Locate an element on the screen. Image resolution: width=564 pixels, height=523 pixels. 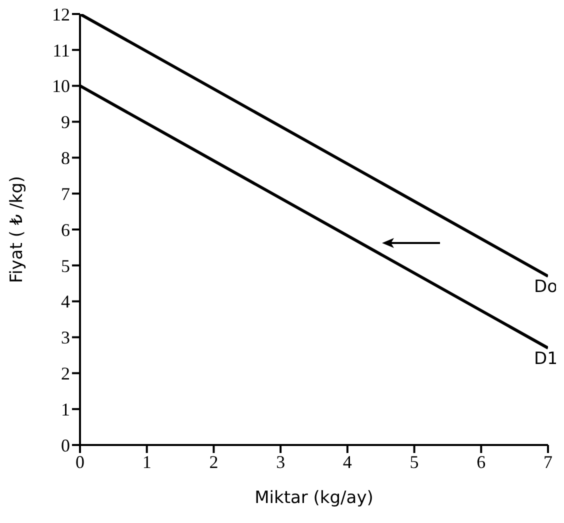
y-tick-label: 12 is located at coordinates (61, 14).